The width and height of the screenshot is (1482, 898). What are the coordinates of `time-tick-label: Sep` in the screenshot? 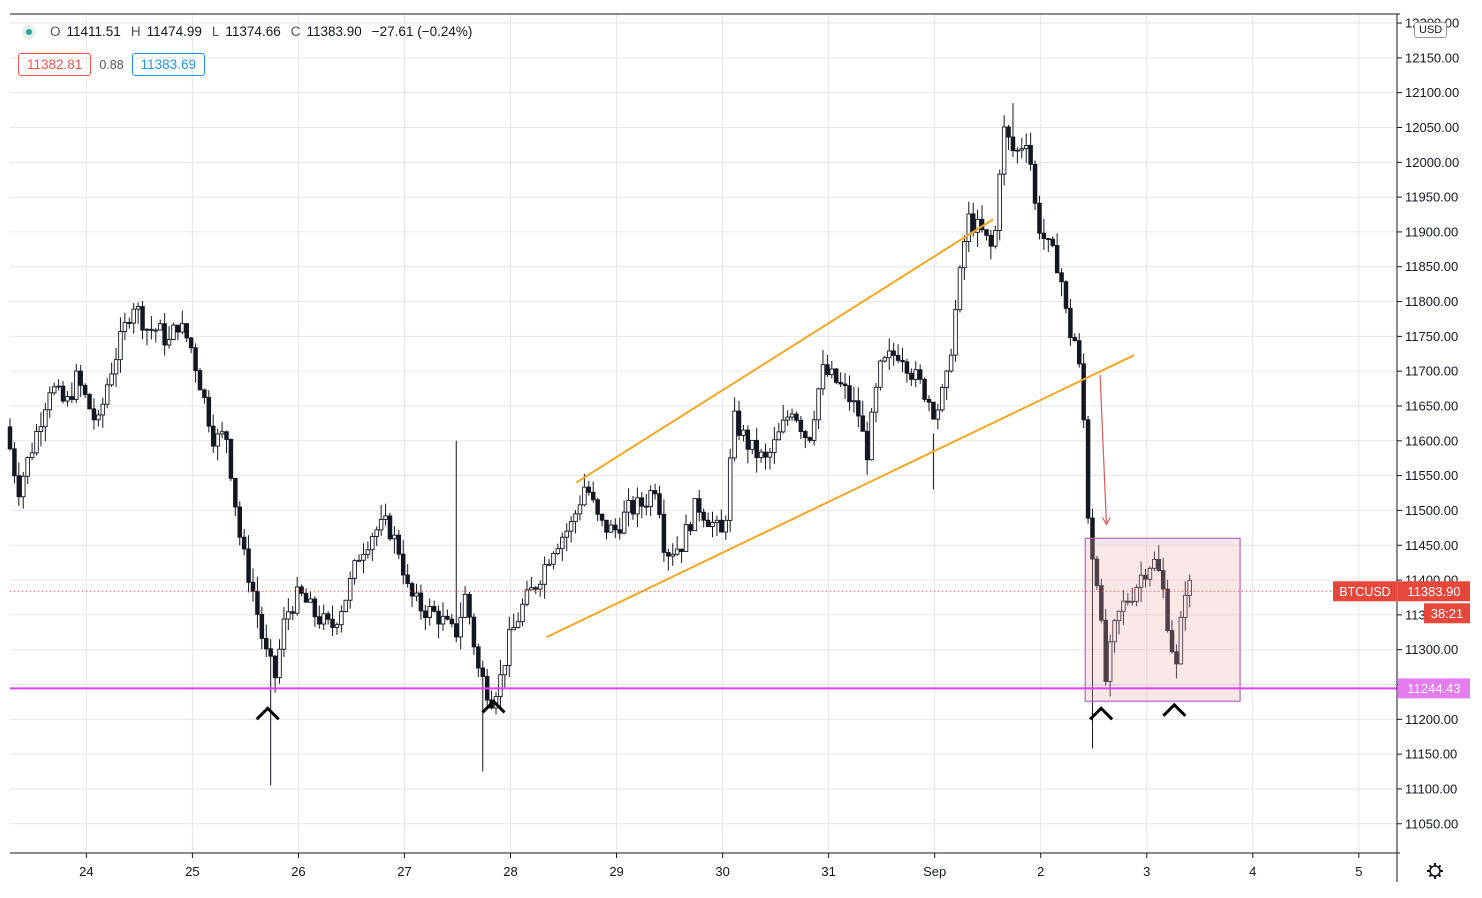 It's located at (934, 871).